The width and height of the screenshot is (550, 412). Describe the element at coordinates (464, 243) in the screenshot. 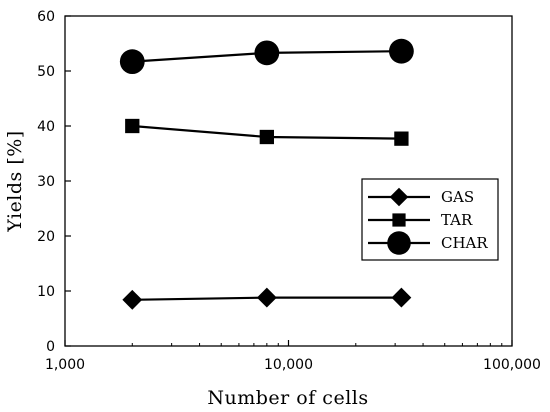

I see `legend-label: CHAR` at that location.